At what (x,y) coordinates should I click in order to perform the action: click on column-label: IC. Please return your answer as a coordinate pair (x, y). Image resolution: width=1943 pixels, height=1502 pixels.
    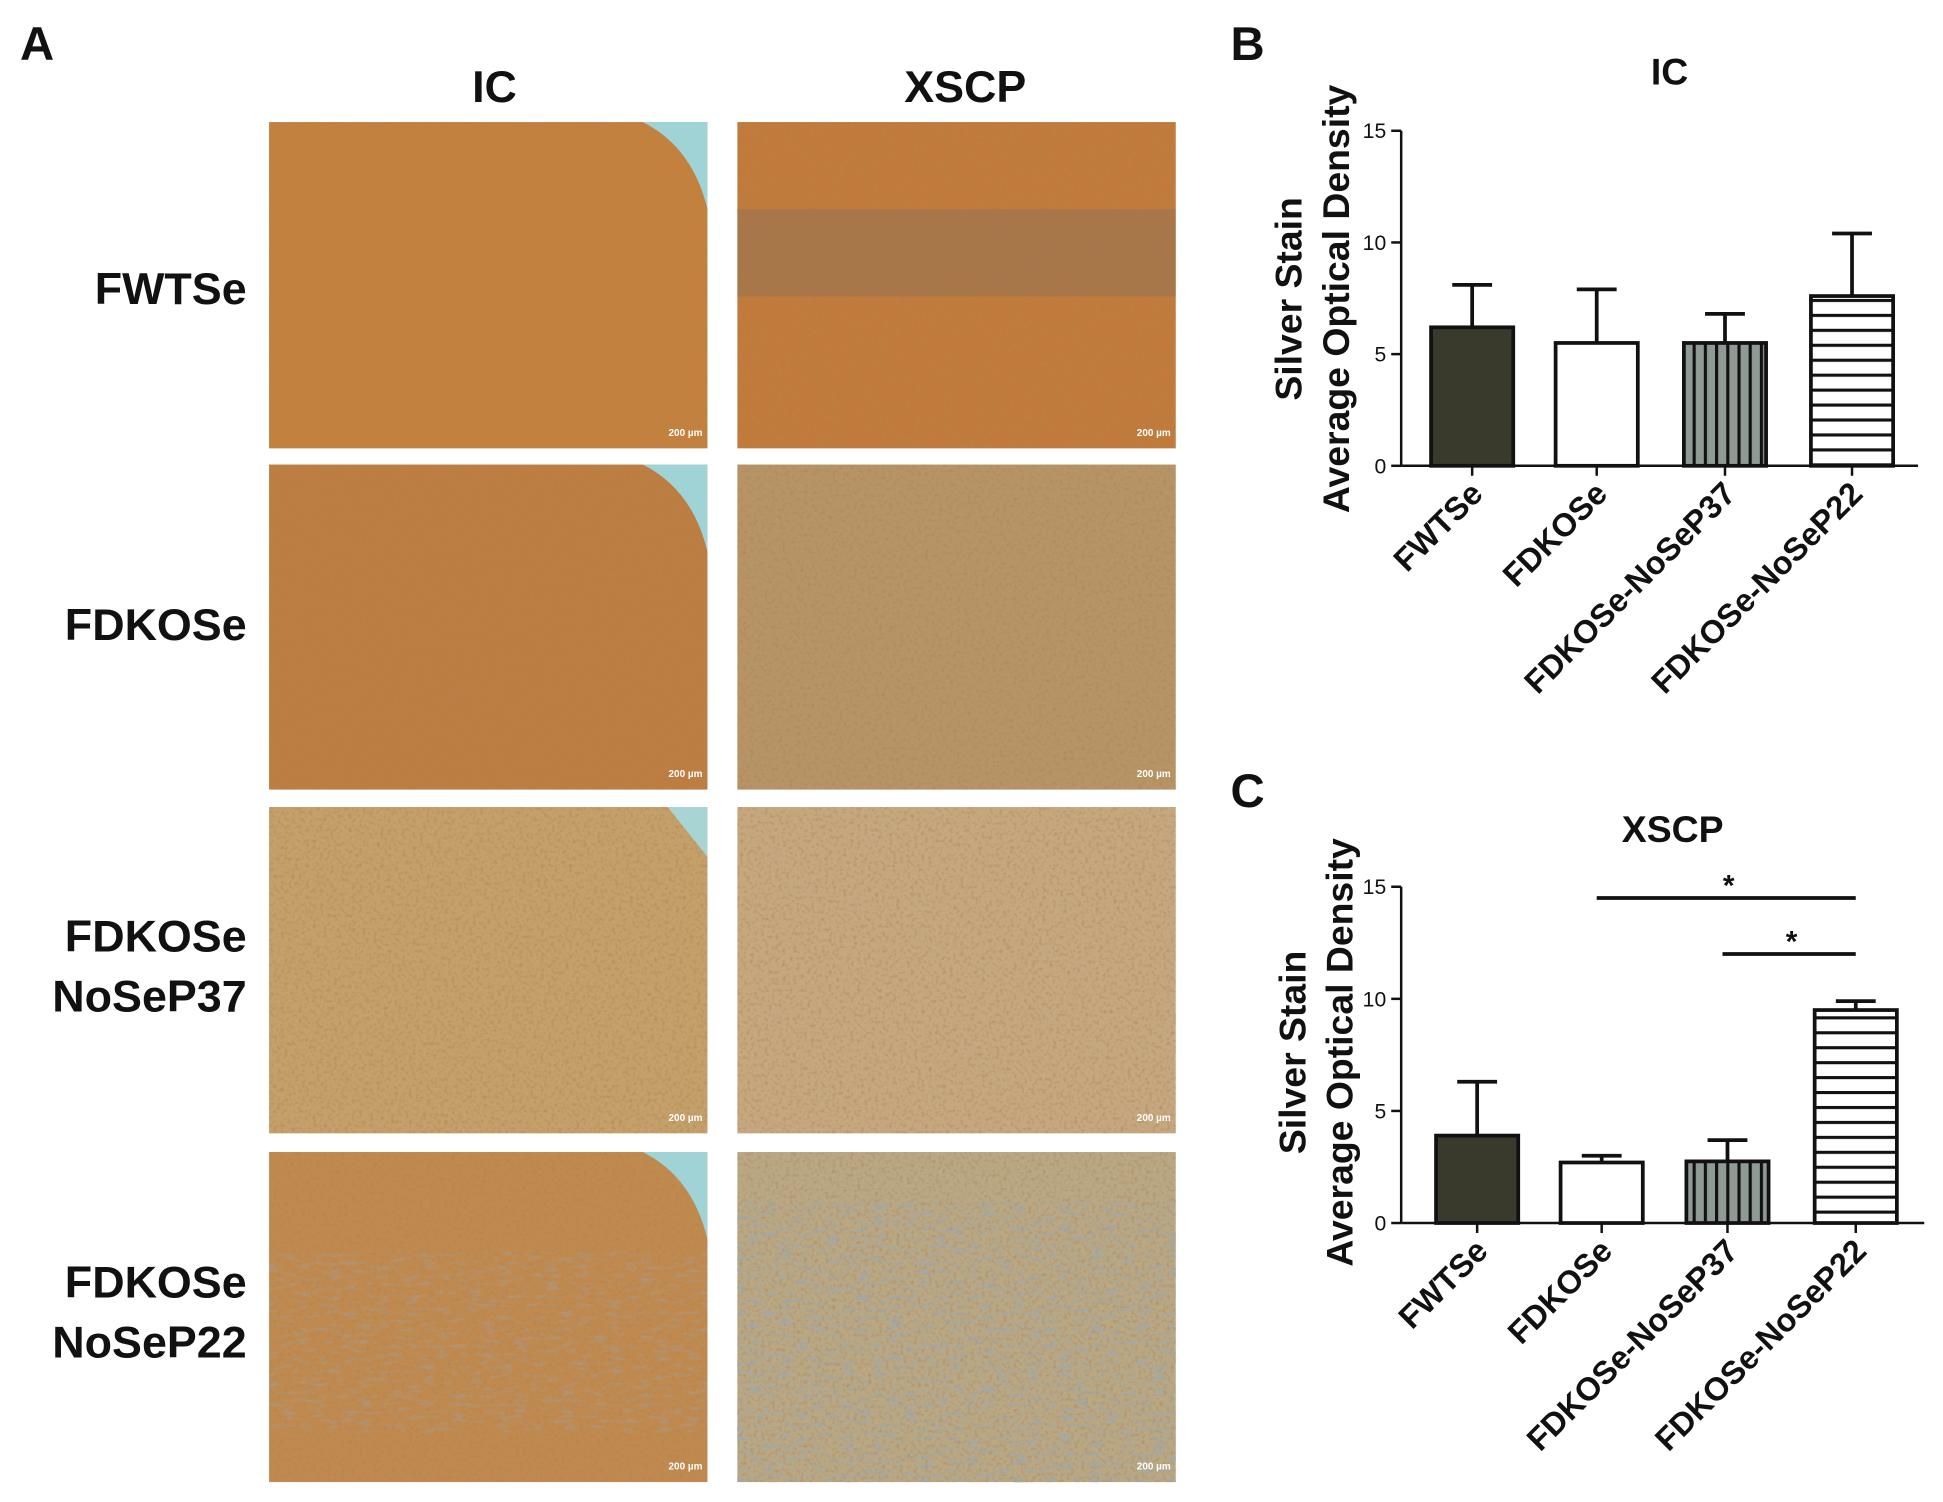
    Looking at the image, I should click on (494, 86).